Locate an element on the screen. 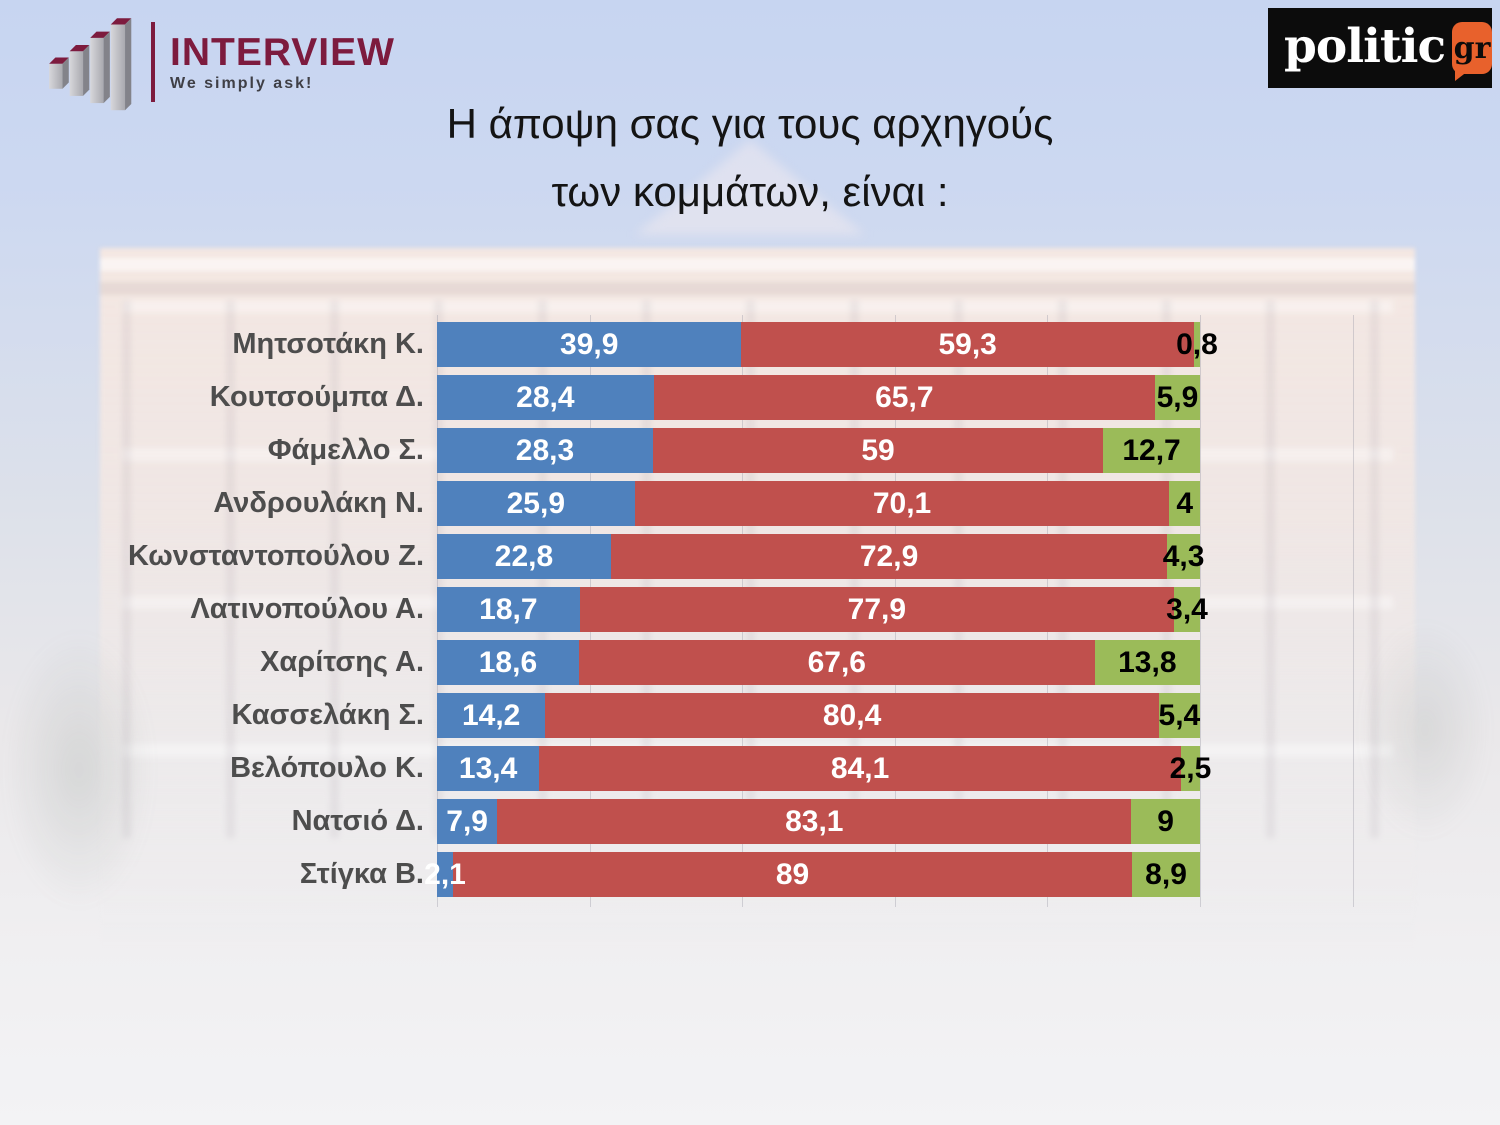 The width and height of the screenshot is (1500, 1125). bar-value: 65,7 is located at coordinates (904, 397).